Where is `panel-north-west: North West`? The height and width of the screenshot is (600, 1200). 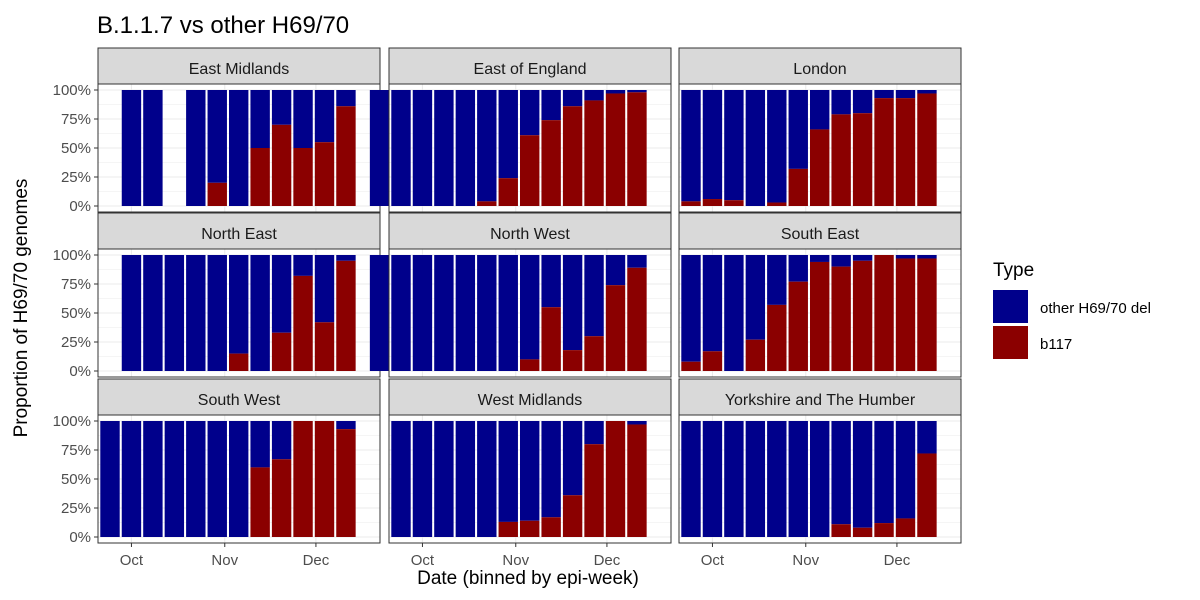
panel-north-west: North West is located at coordinates (520, 295).